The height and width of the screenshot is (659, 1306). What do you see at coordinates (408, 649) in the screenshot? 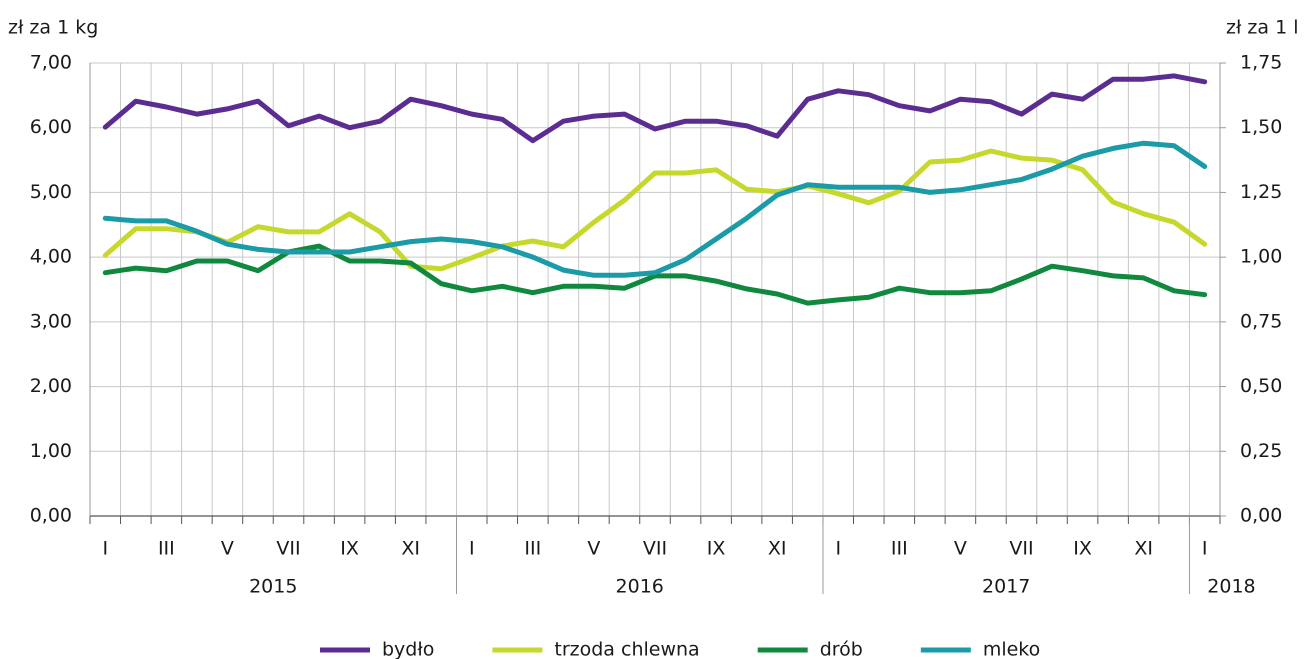
I see `legend-label: bydło` at bounding box center [408, 649].